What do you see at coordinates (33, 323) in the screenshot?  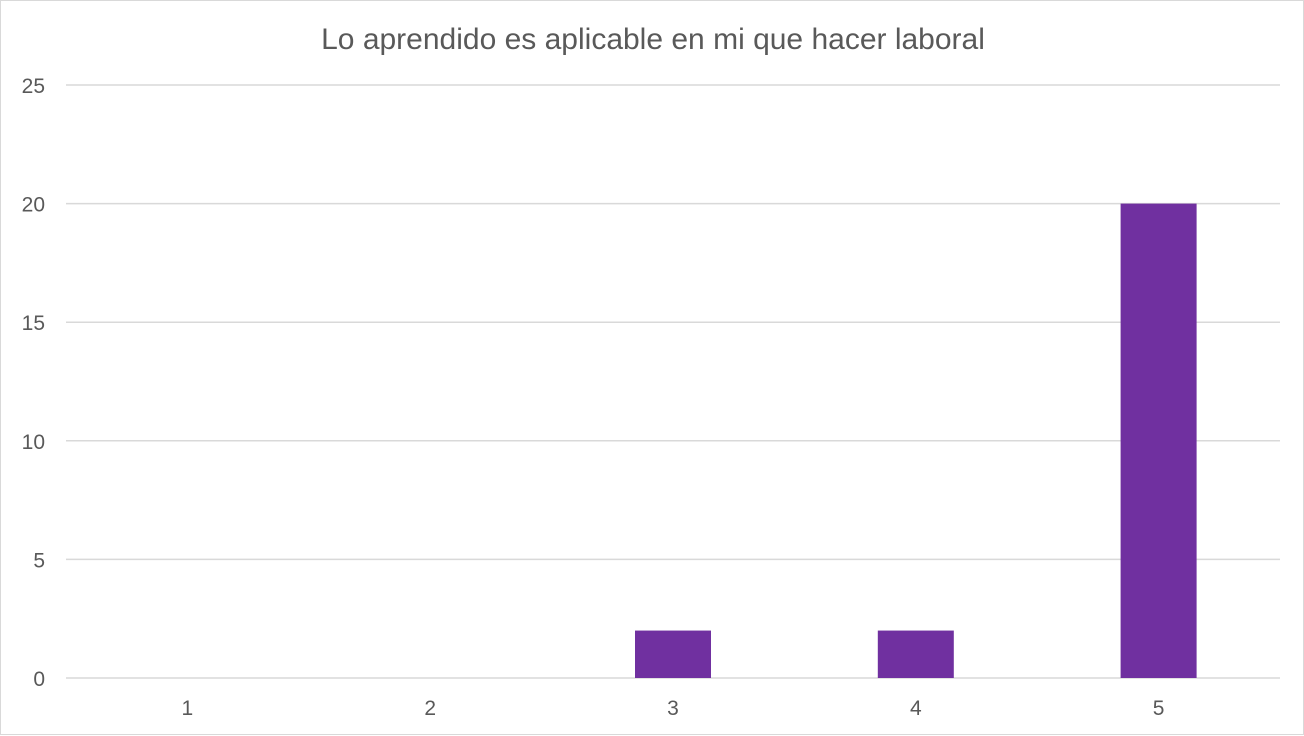 I see `y-tick-label: 15` at bounding box center [33, 323].